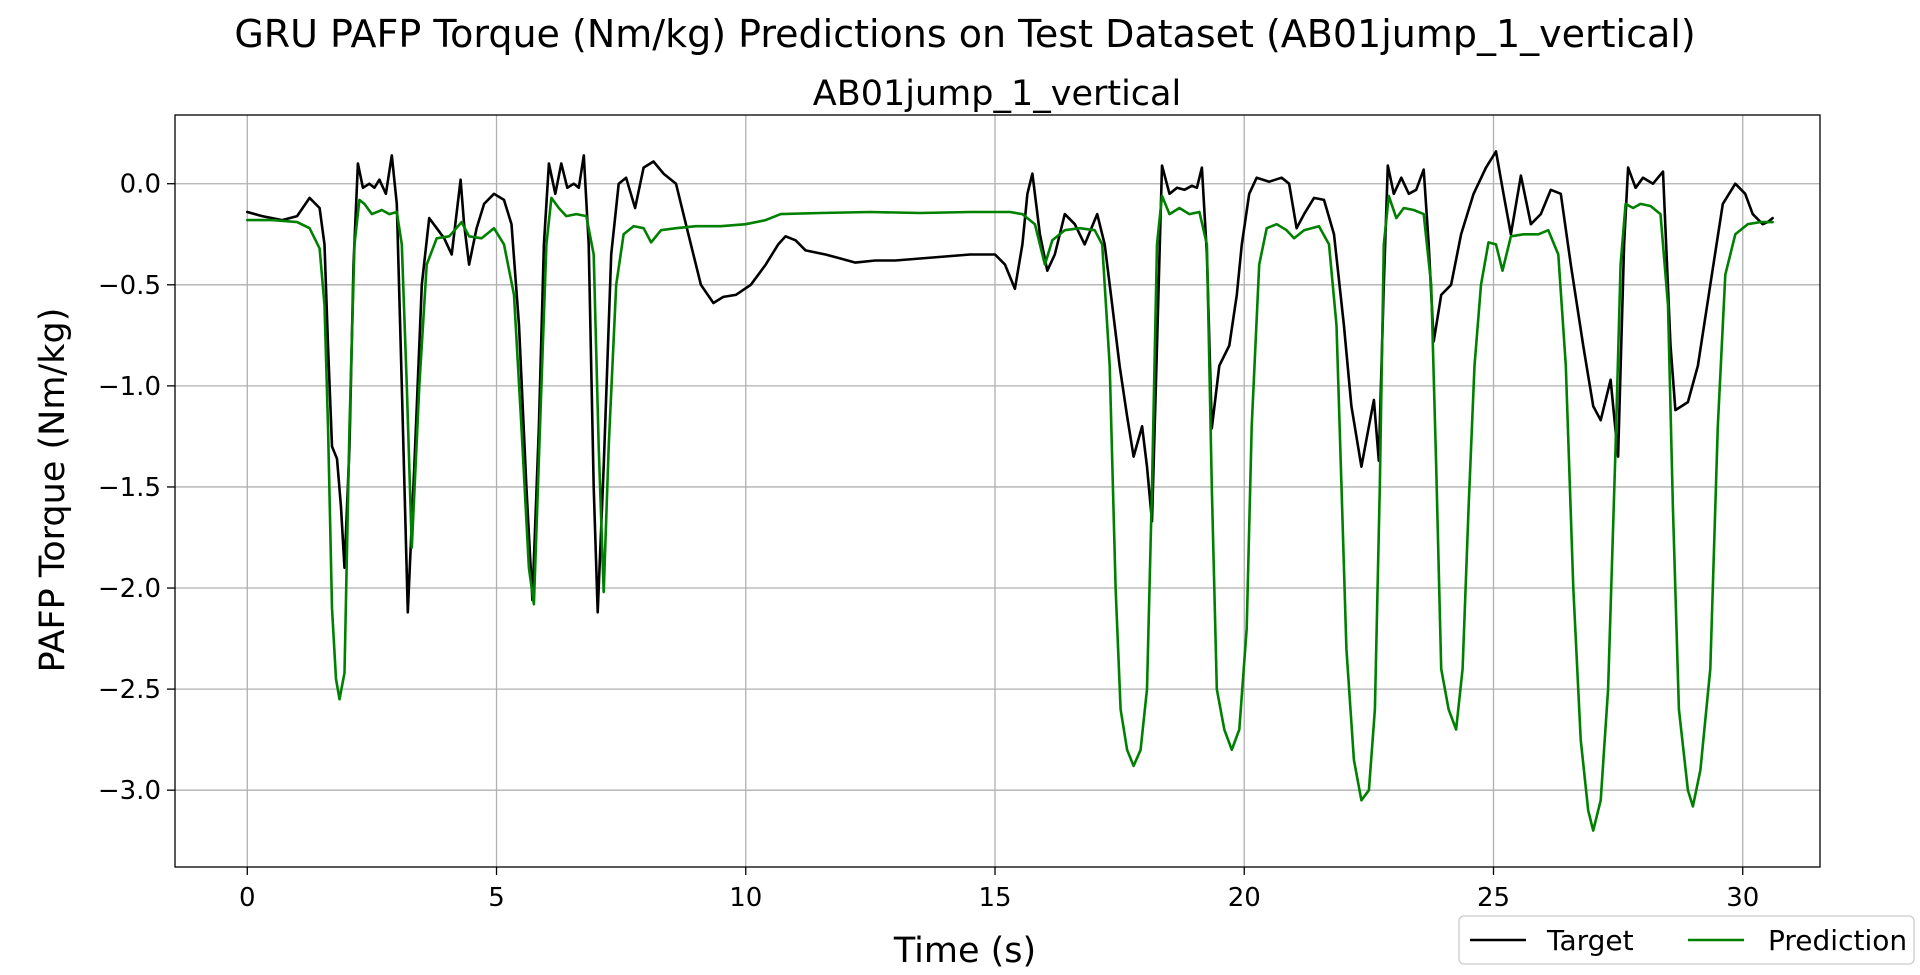 This screenshot has height=975, width=1920. I want to click on x-tick-label: 5, so click(496, 898).